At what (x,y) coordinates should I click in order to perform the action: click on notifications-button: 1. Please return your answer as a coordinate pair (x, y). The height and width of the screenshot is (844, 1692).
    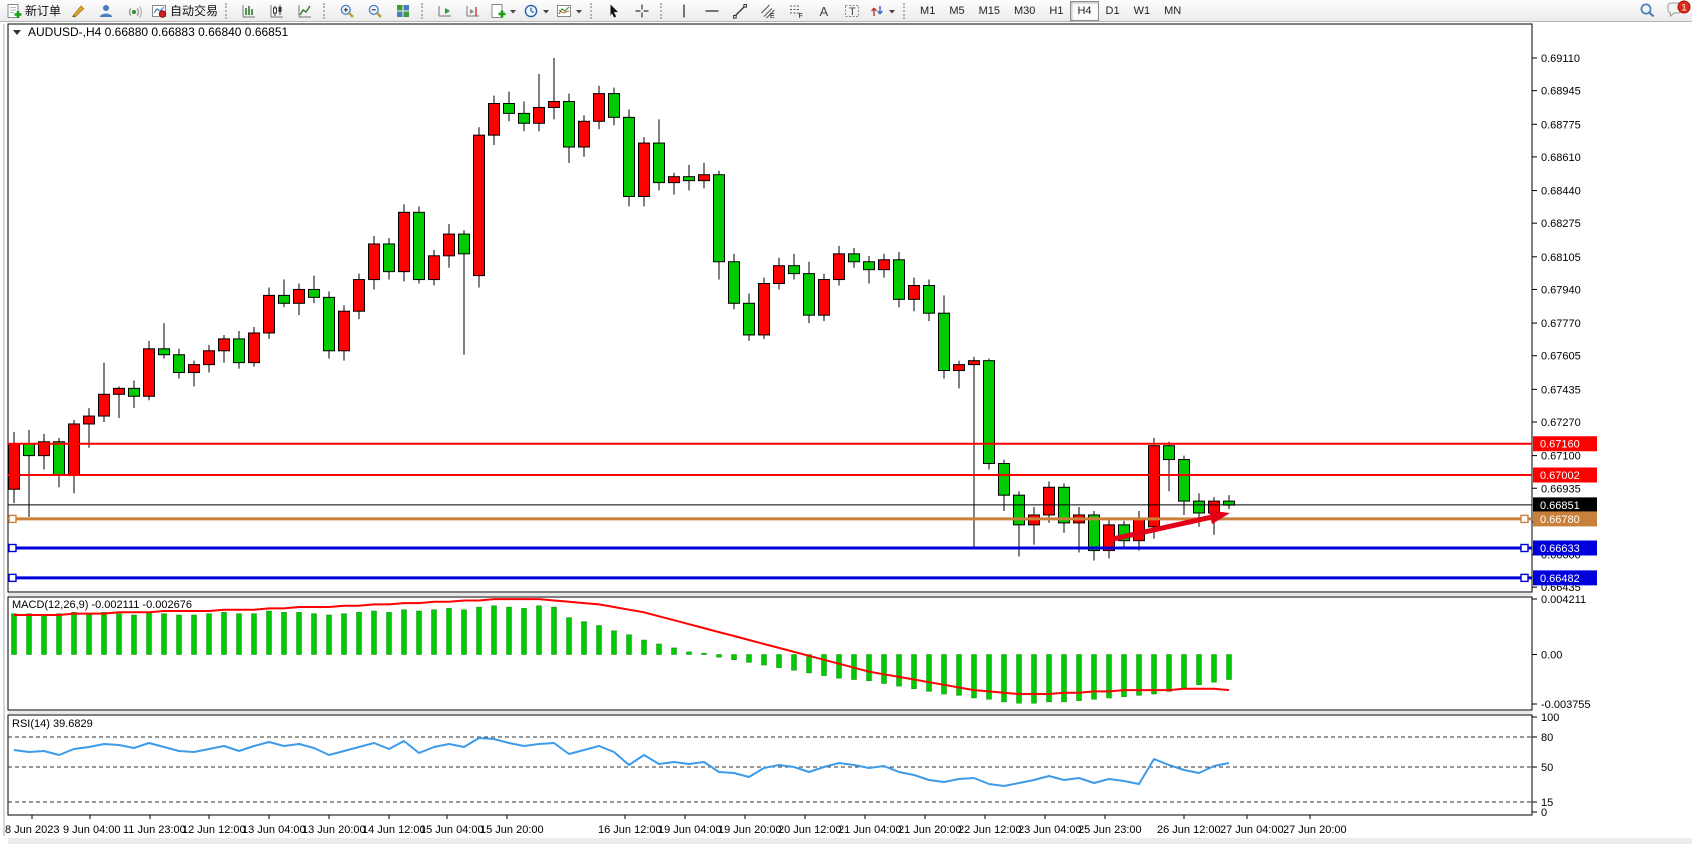
    Looking at the image, I should click on (1676, 10).